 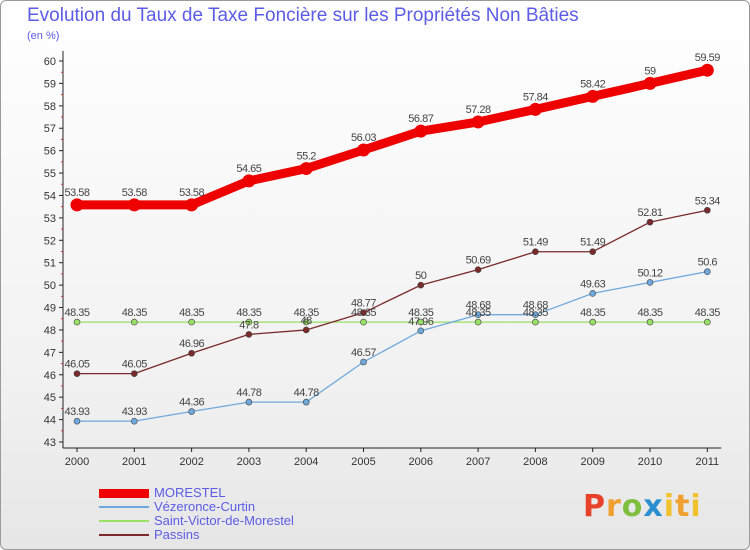 What do you see at coordinates (191, 344) in the screenshot?
I see `data-label: 46.96` at bounding box center [191, 344].